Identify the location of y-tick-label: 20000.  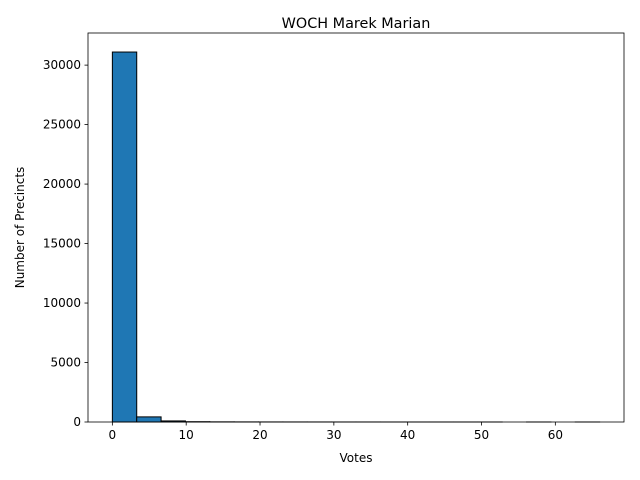
(62, 184).